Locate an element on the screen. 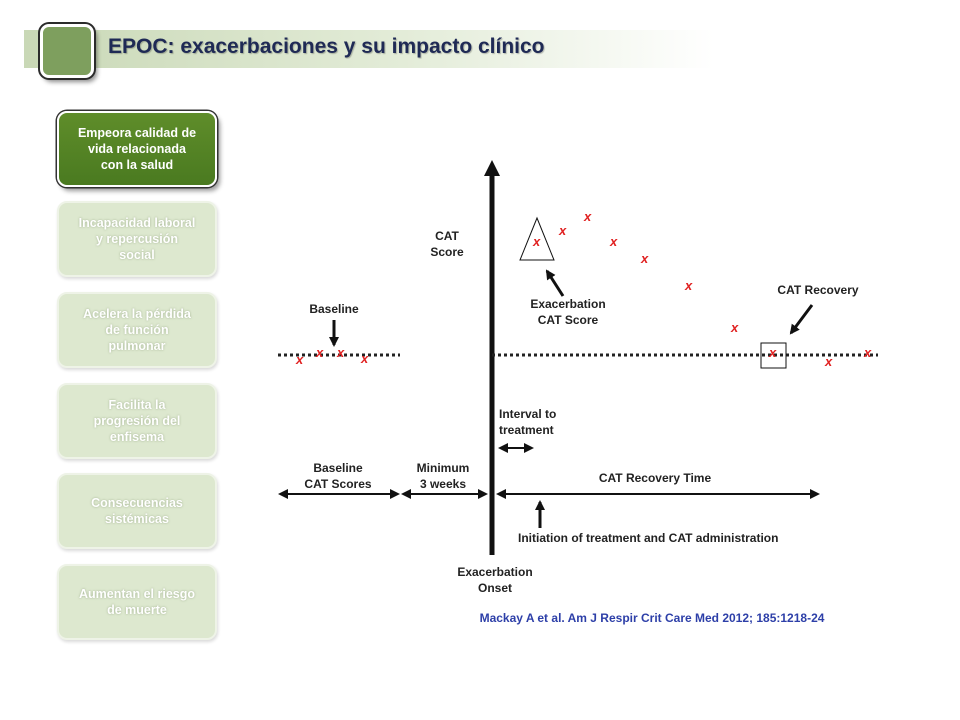 The width and height of the screenshot is (960, 720). sidebar-item-incapacidad-laboral: Incapacidad laboral y repercusión social is located at coordinates (137, 239).